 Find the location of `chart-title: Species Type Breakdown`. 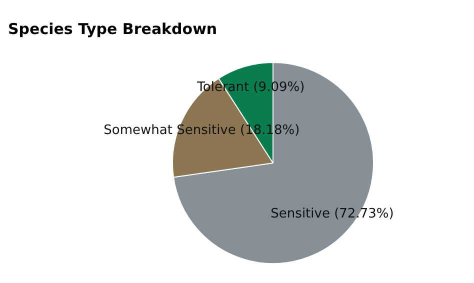

chart-title: Species Type Breakdown is located at coordinates (113, 29).